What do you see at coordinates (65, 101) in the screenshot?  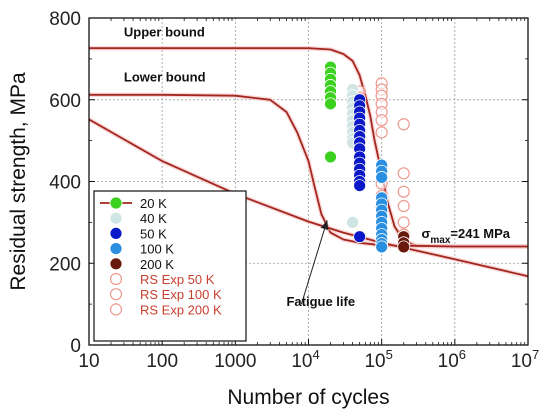 I see `y-tick-label: 600` at bounding box center [65, 101].